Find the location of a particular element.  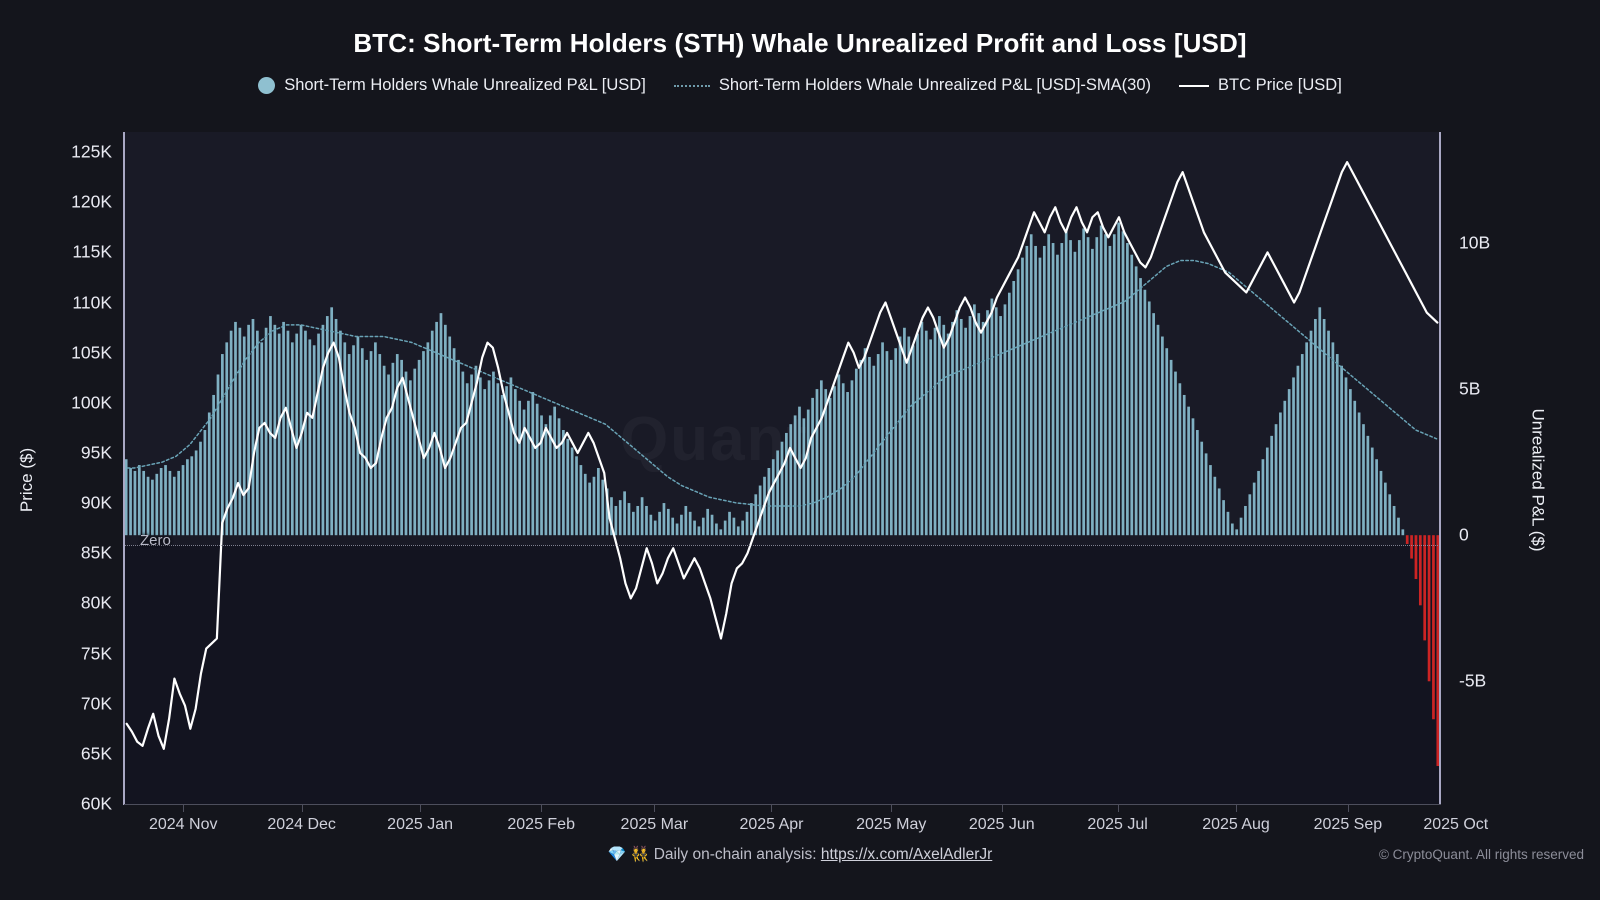

y-tick-label-left: 100K is located at coordinates (91, 402).